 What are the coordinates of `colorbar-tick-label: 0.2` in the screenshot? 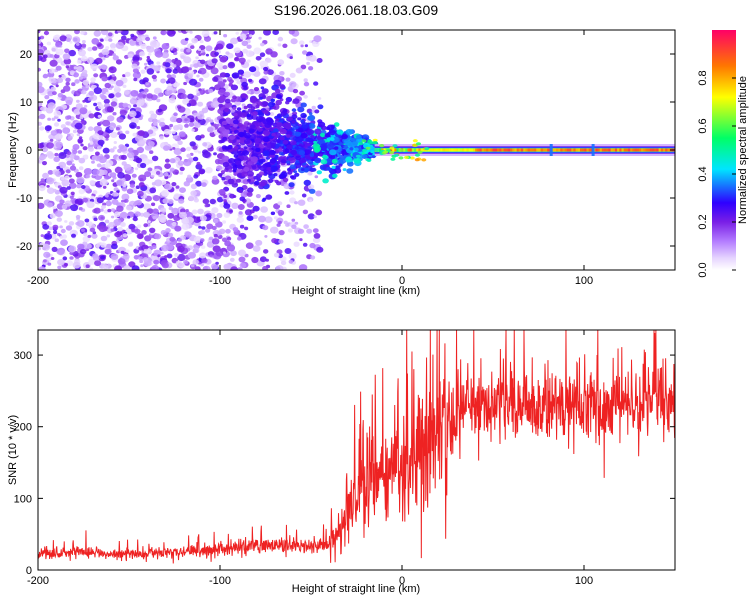 It's located at (703, 221).